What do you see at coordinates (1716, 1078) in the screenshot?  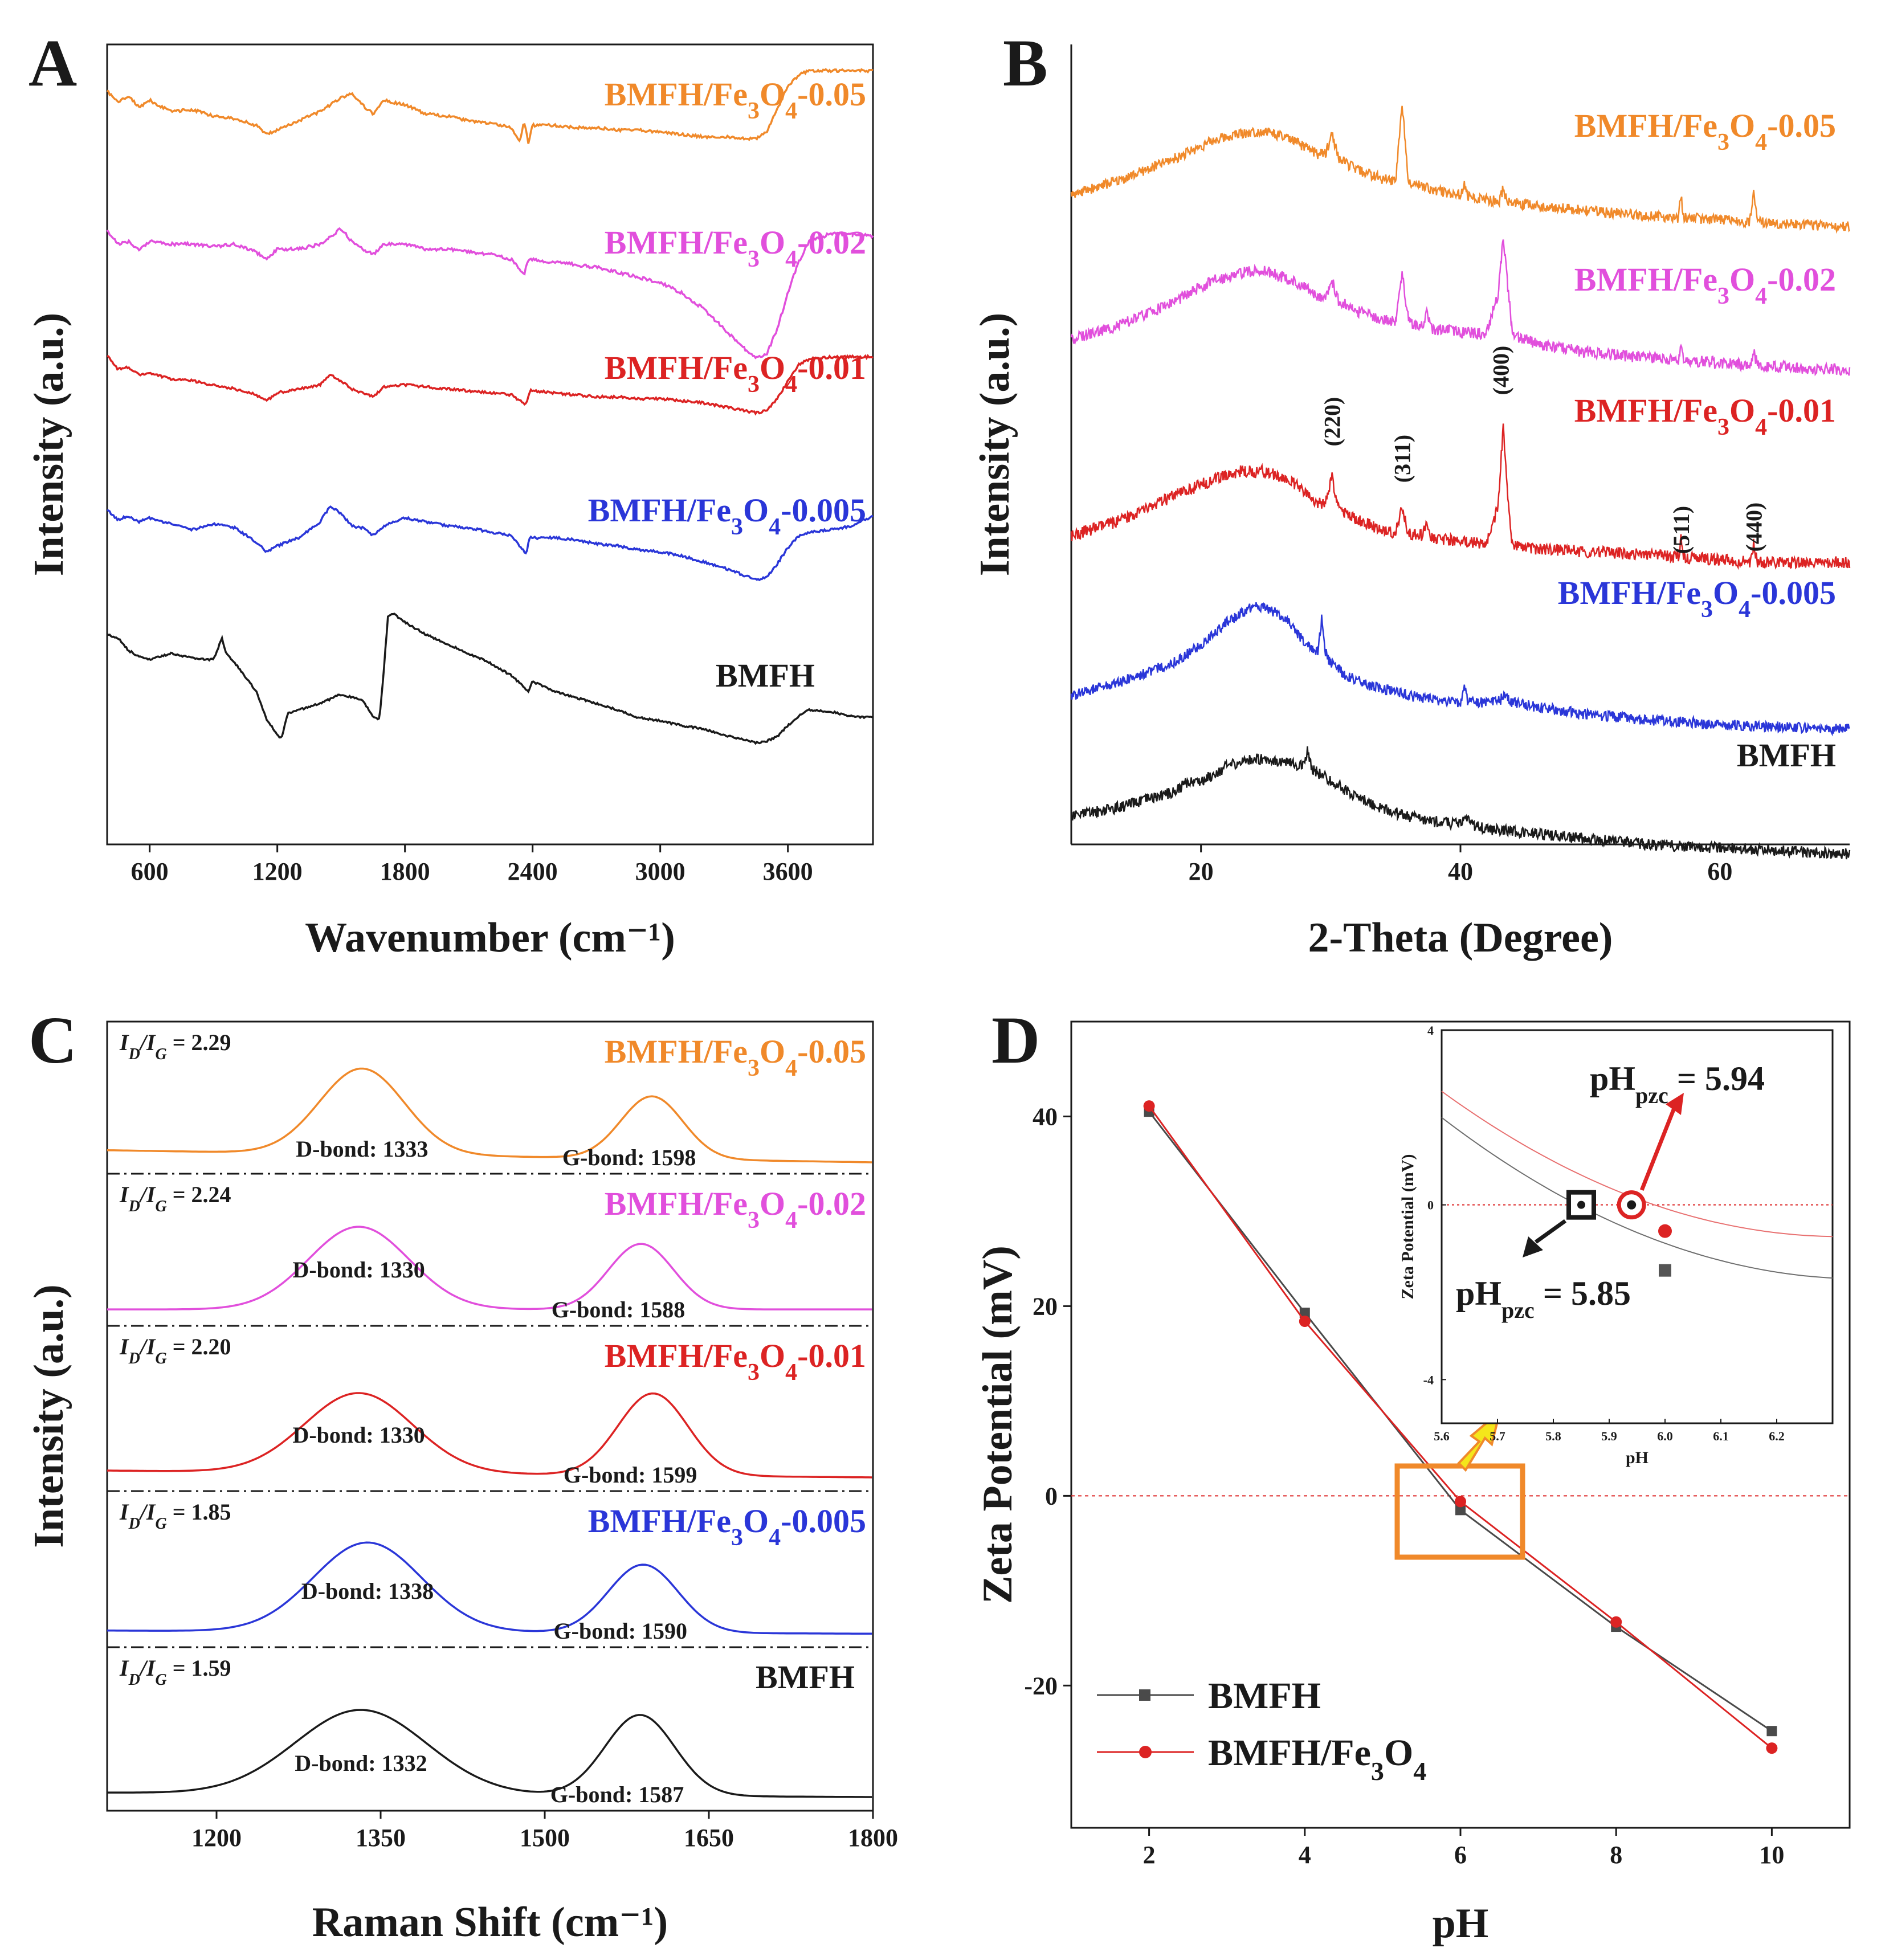 I see `panel-d-pzc-label-1-part-2: = 5.94` at bounding box center [1716, 1078].